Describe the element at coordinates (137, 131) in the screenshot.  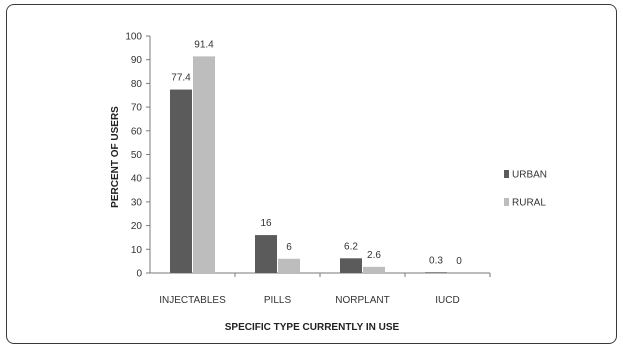
I see `y-tick-label: 60` at that location.